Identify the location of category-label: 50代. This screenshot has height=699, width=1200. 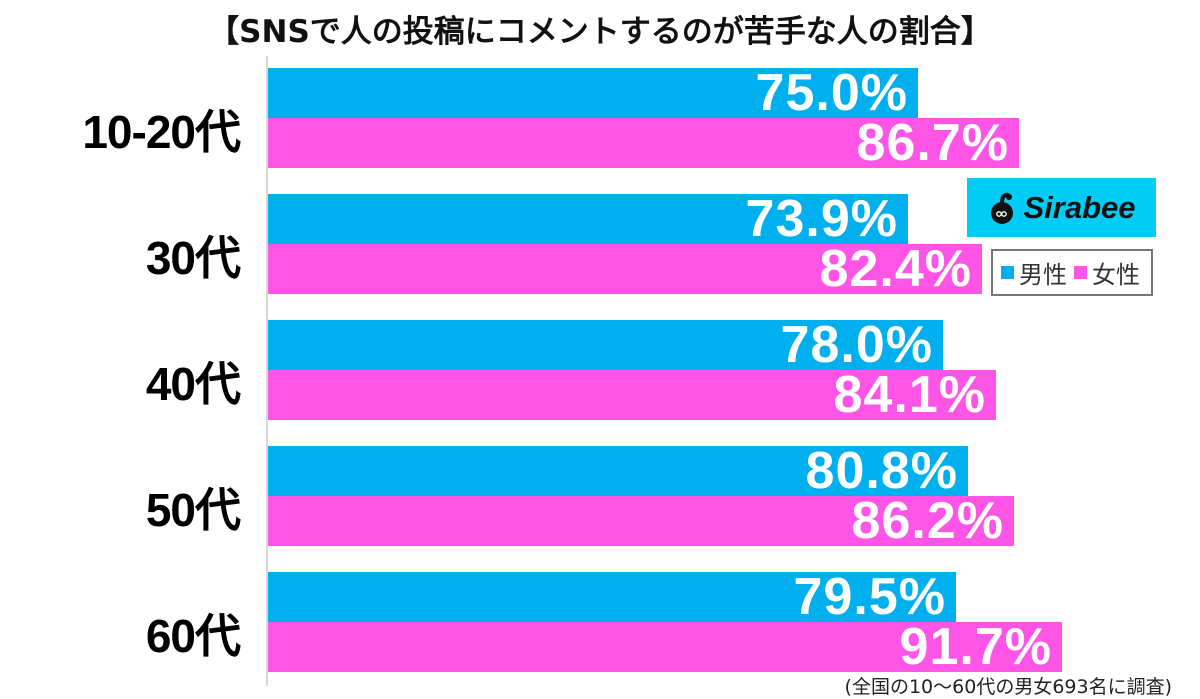
(193, 510).